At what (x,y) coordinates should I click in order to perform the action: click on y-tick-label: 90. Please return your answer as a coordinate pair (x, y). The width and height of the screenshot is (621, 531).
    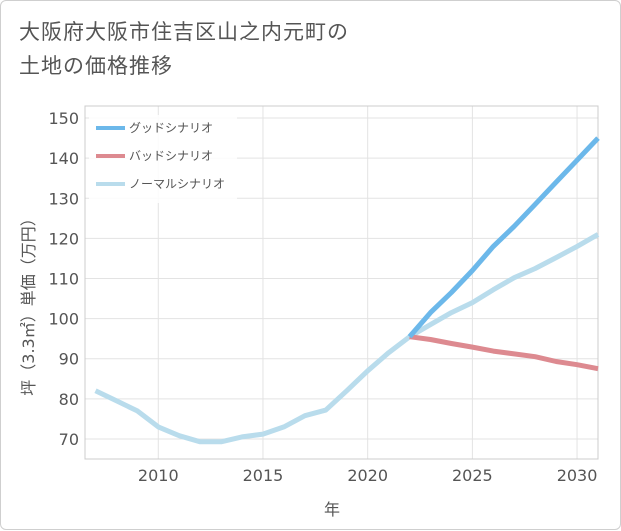
    Looking at the image, I should click on (69, 359).